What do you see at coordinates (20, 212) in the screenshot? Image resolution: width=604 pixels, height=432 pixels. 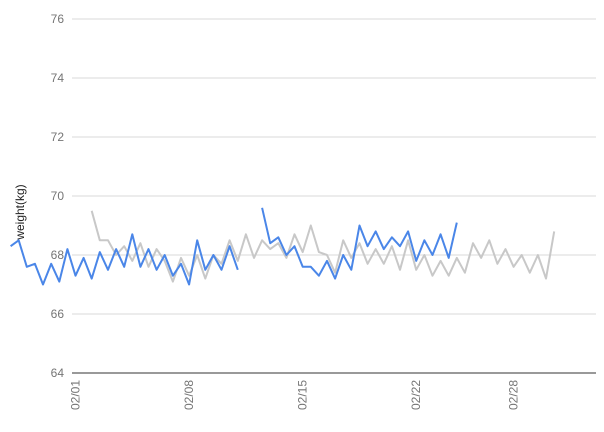 I see `y-axis-title: weight(kg)` at bounding box center [20, 212].